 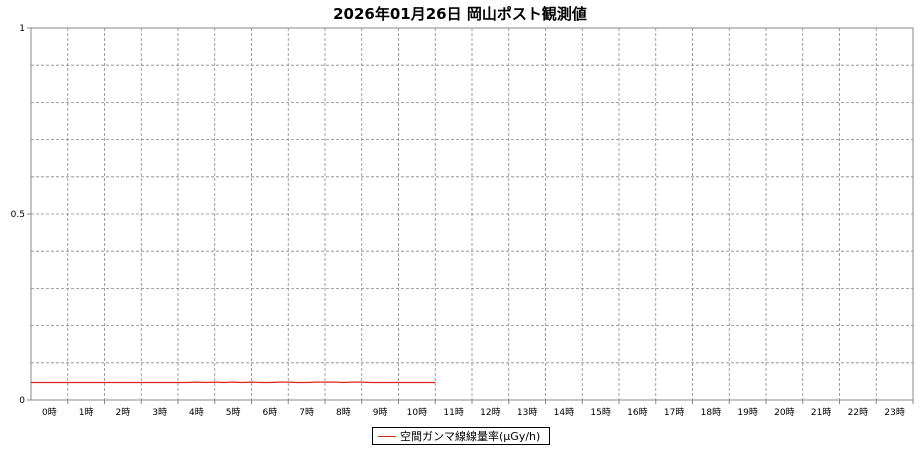 I want to click on x-tick-label: 1時, so click(x=86, y=412).